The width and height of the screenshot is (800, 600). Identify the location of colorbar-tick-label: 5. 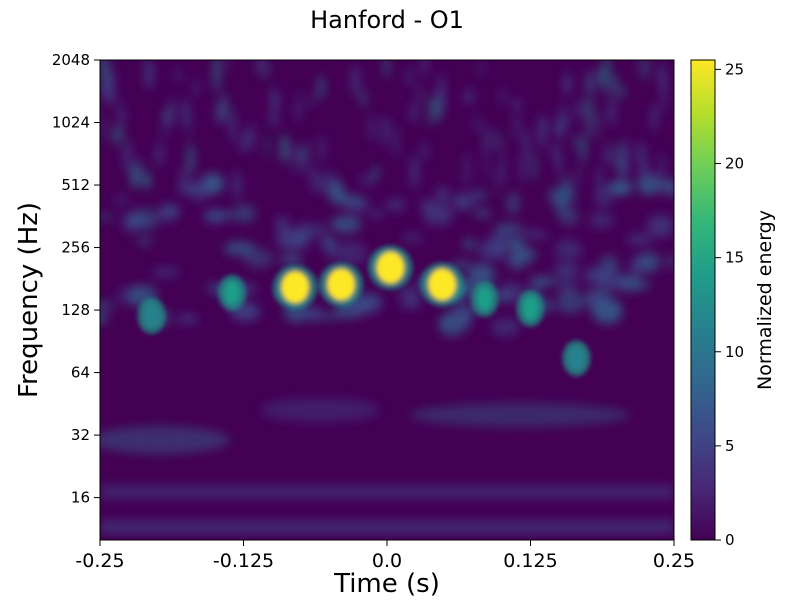
(730, 446).